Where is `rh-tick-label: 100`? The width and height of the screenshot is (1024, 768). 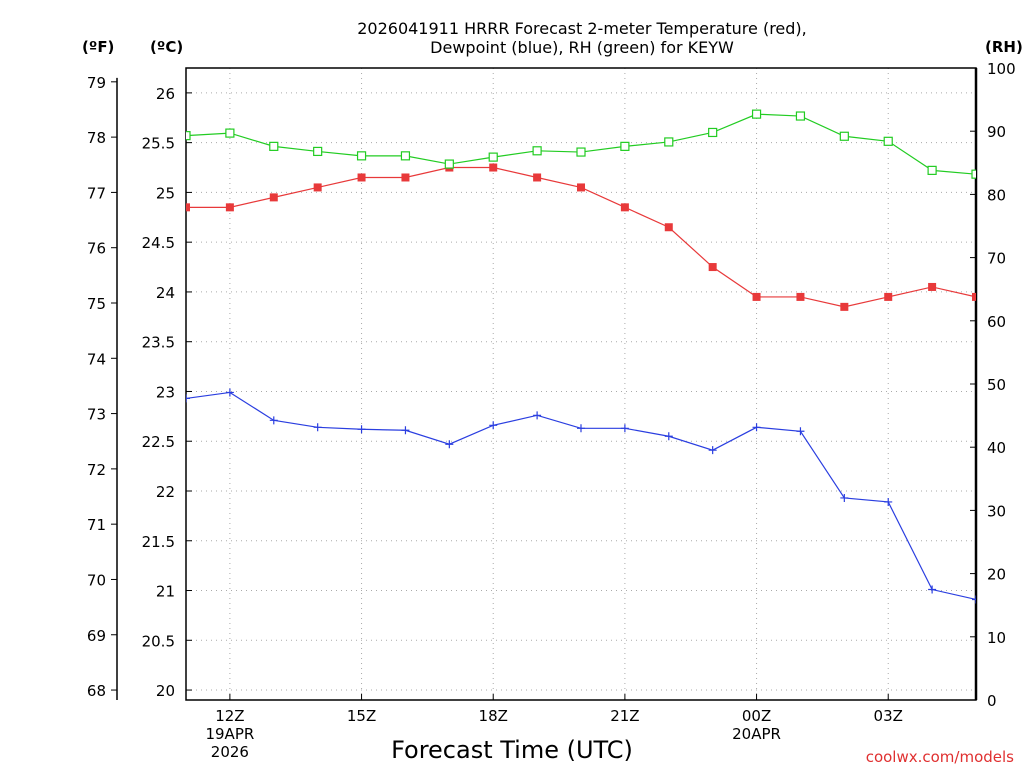 rh-tick-label: 100 is located at coordinates (1001, 69).